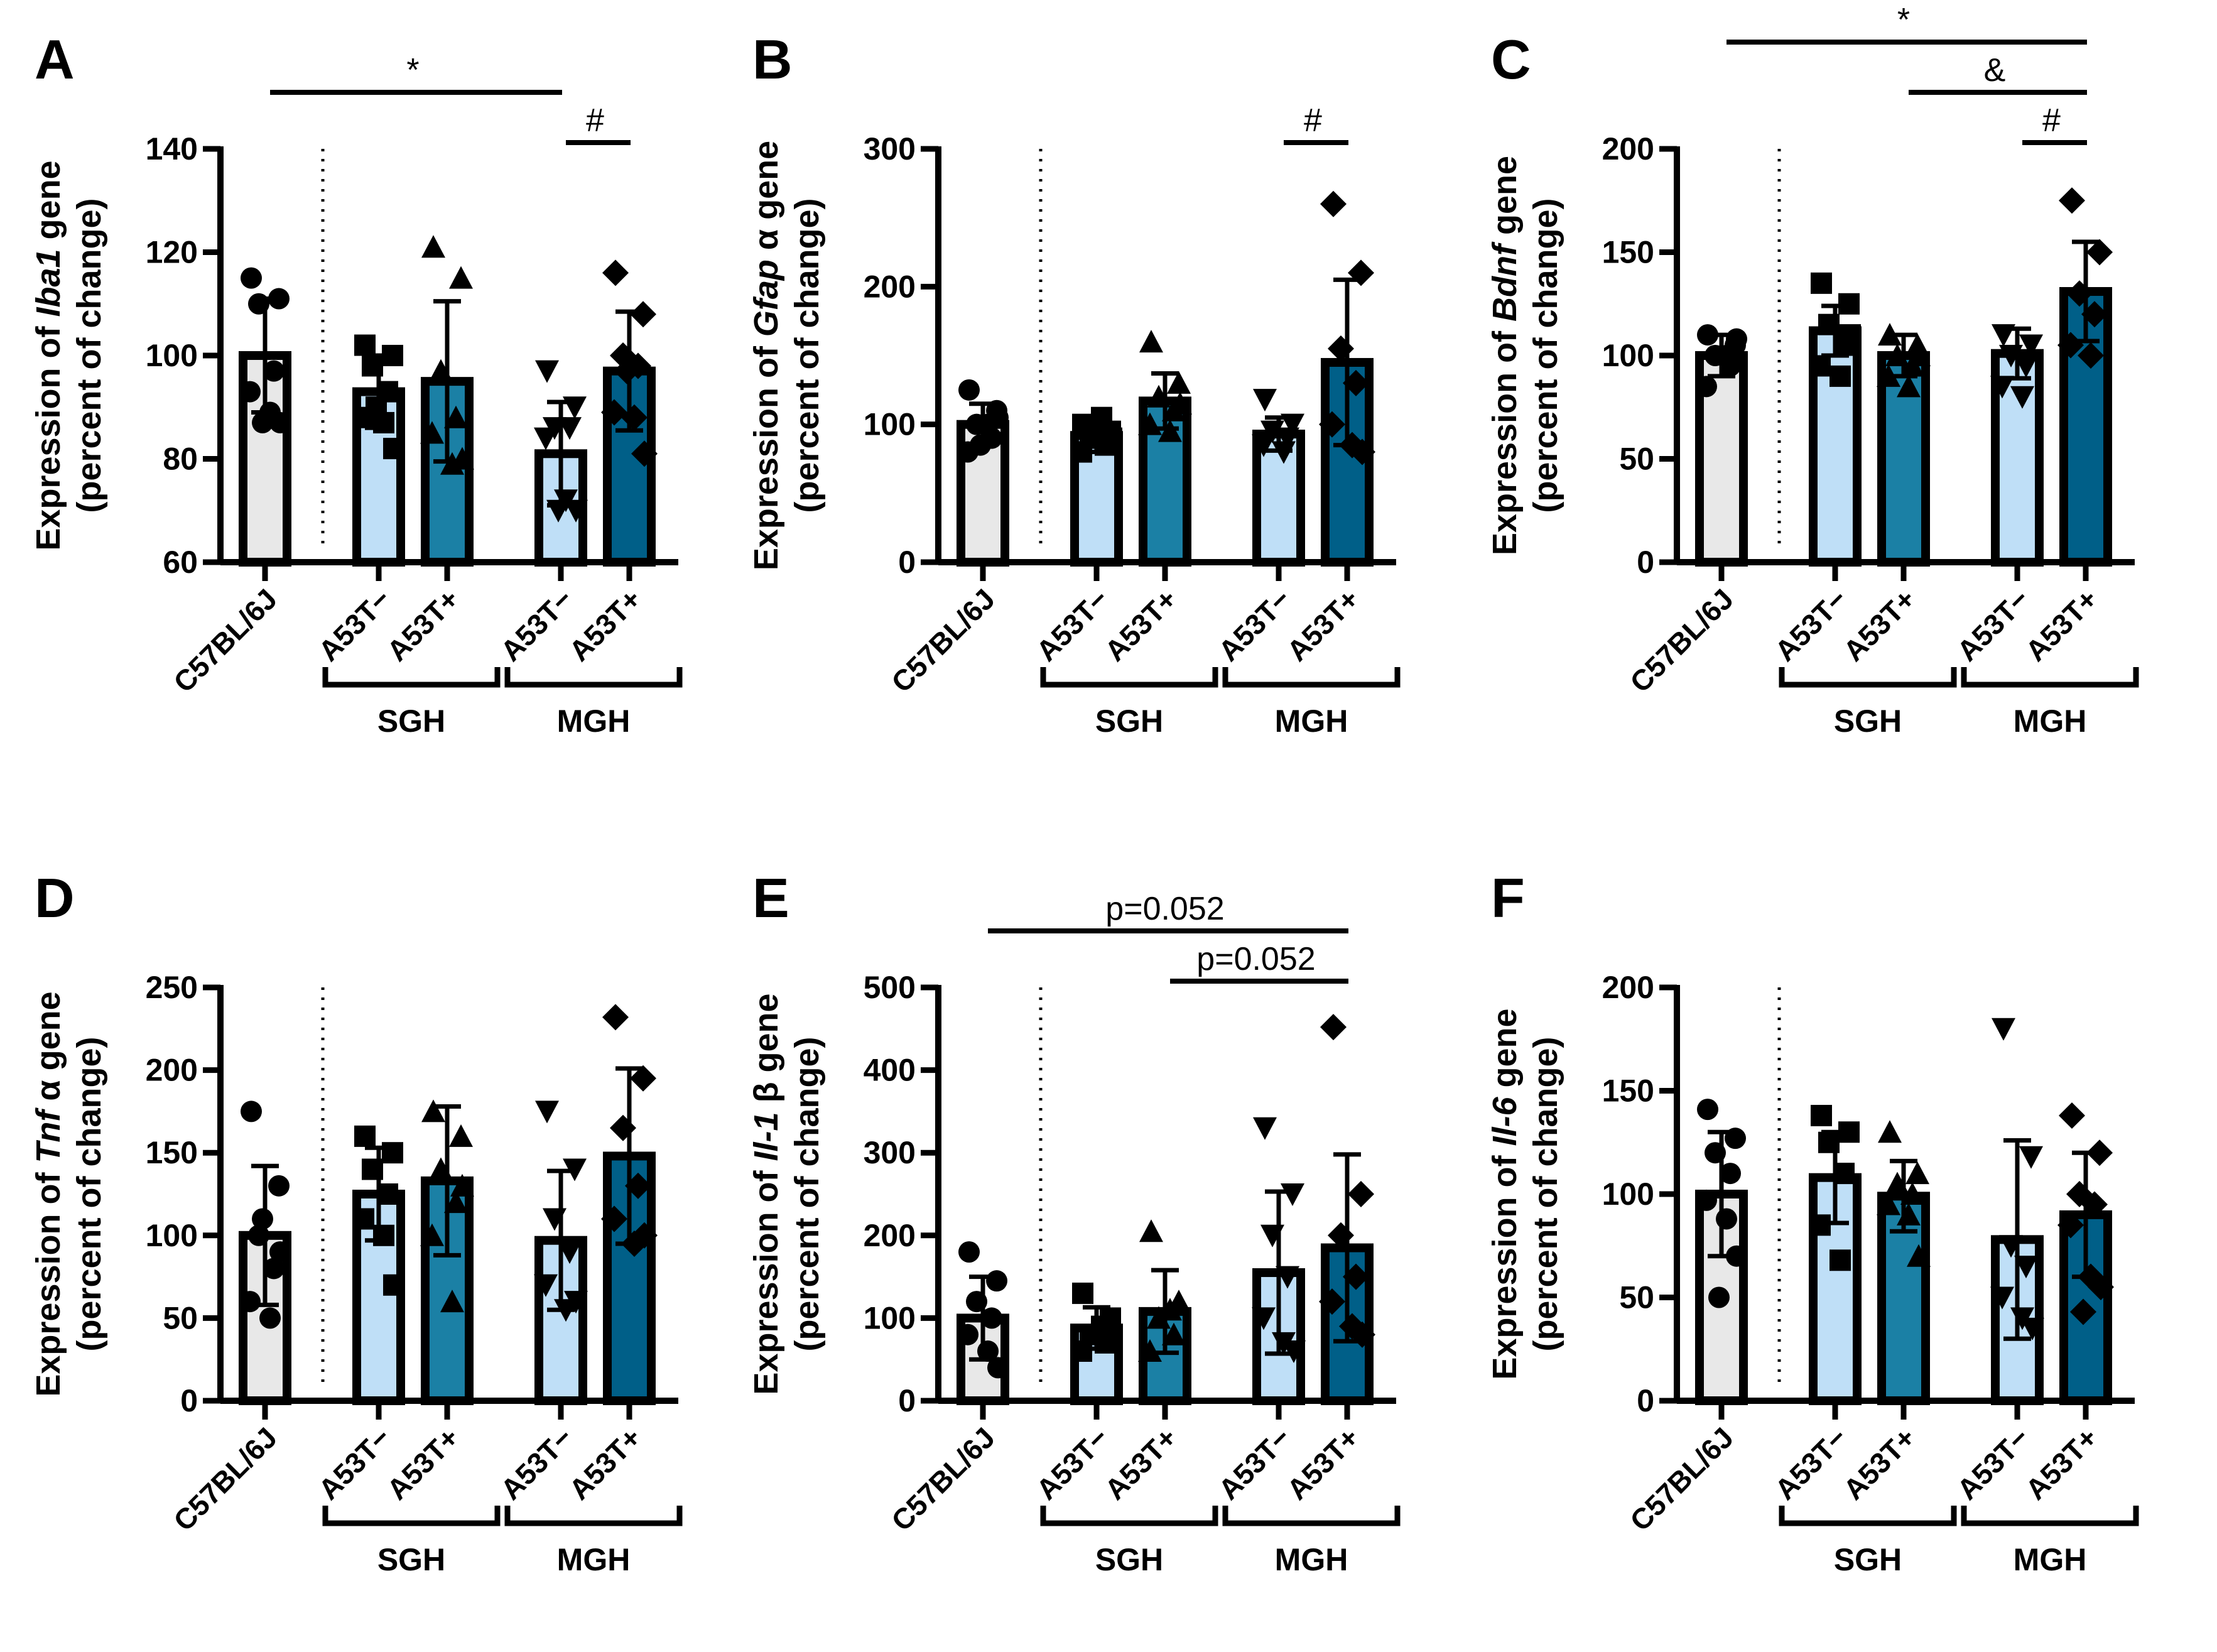 This screenshot has height=1652, width=2217. I want to click on y-axis-label-units: (percent of change), so click(807, 1193).